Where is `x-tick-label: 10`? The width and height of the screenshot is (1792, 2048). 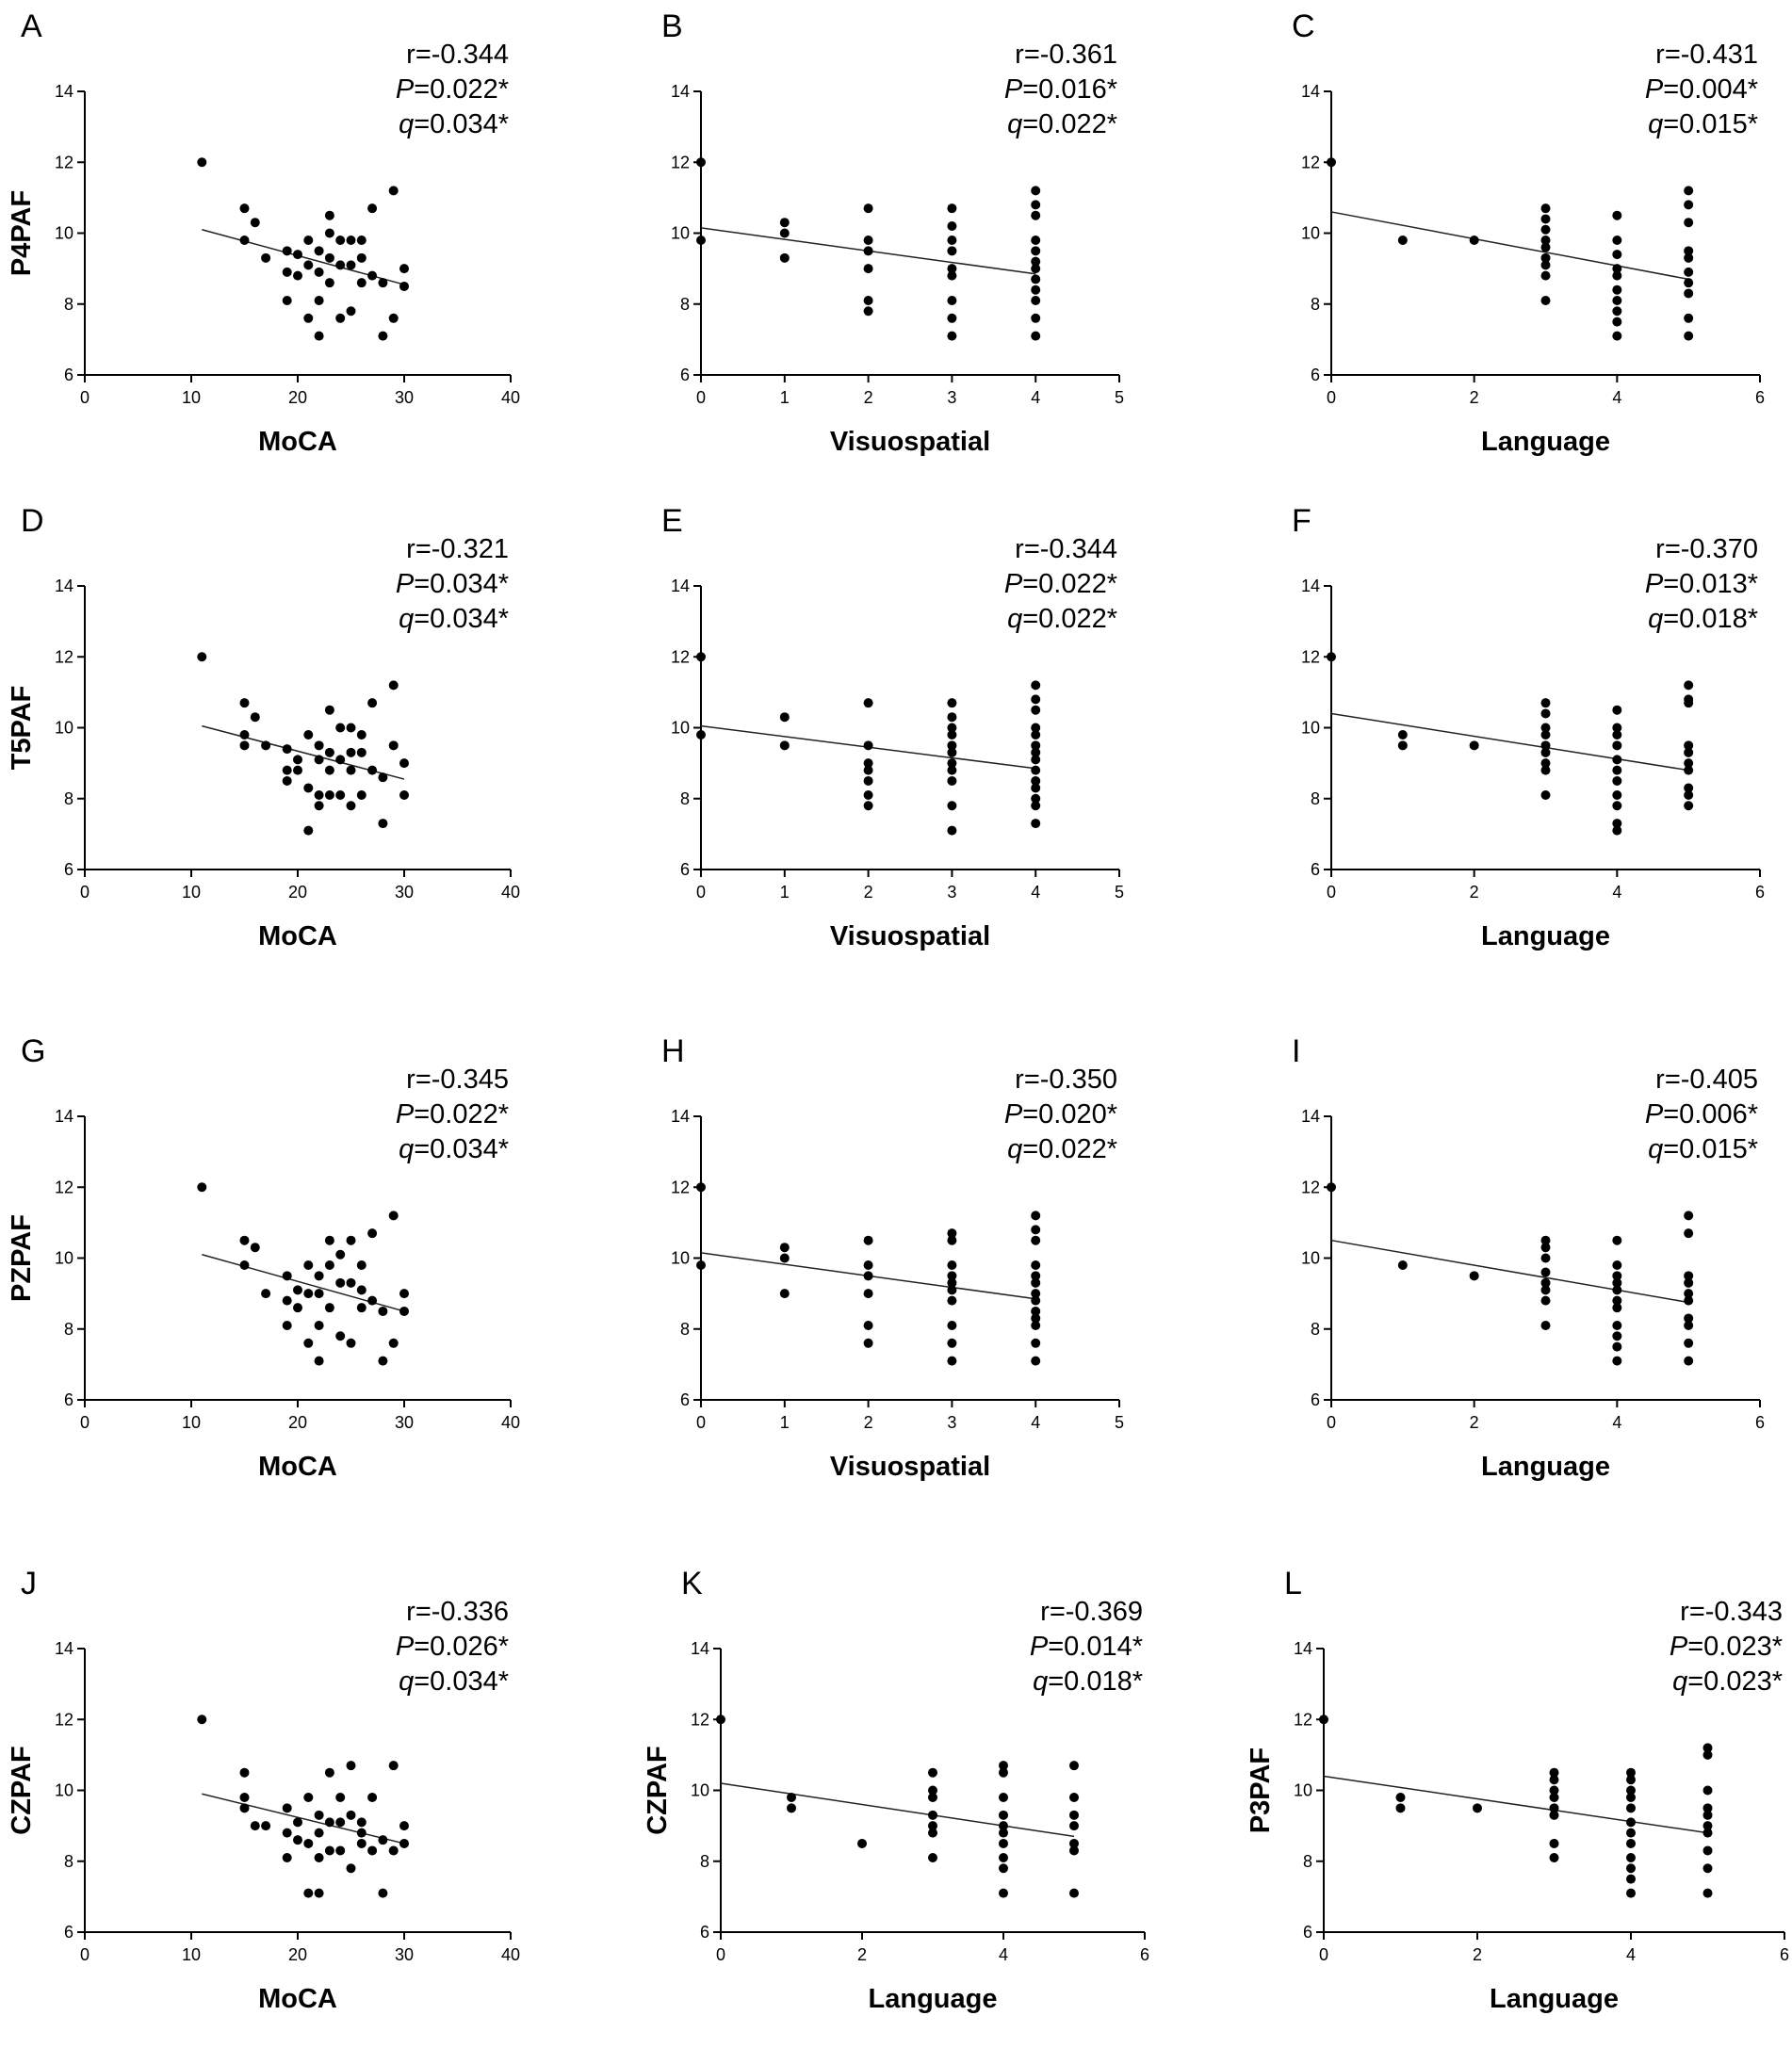 x-tick-label: 10 is located at coordinates (192, 397).